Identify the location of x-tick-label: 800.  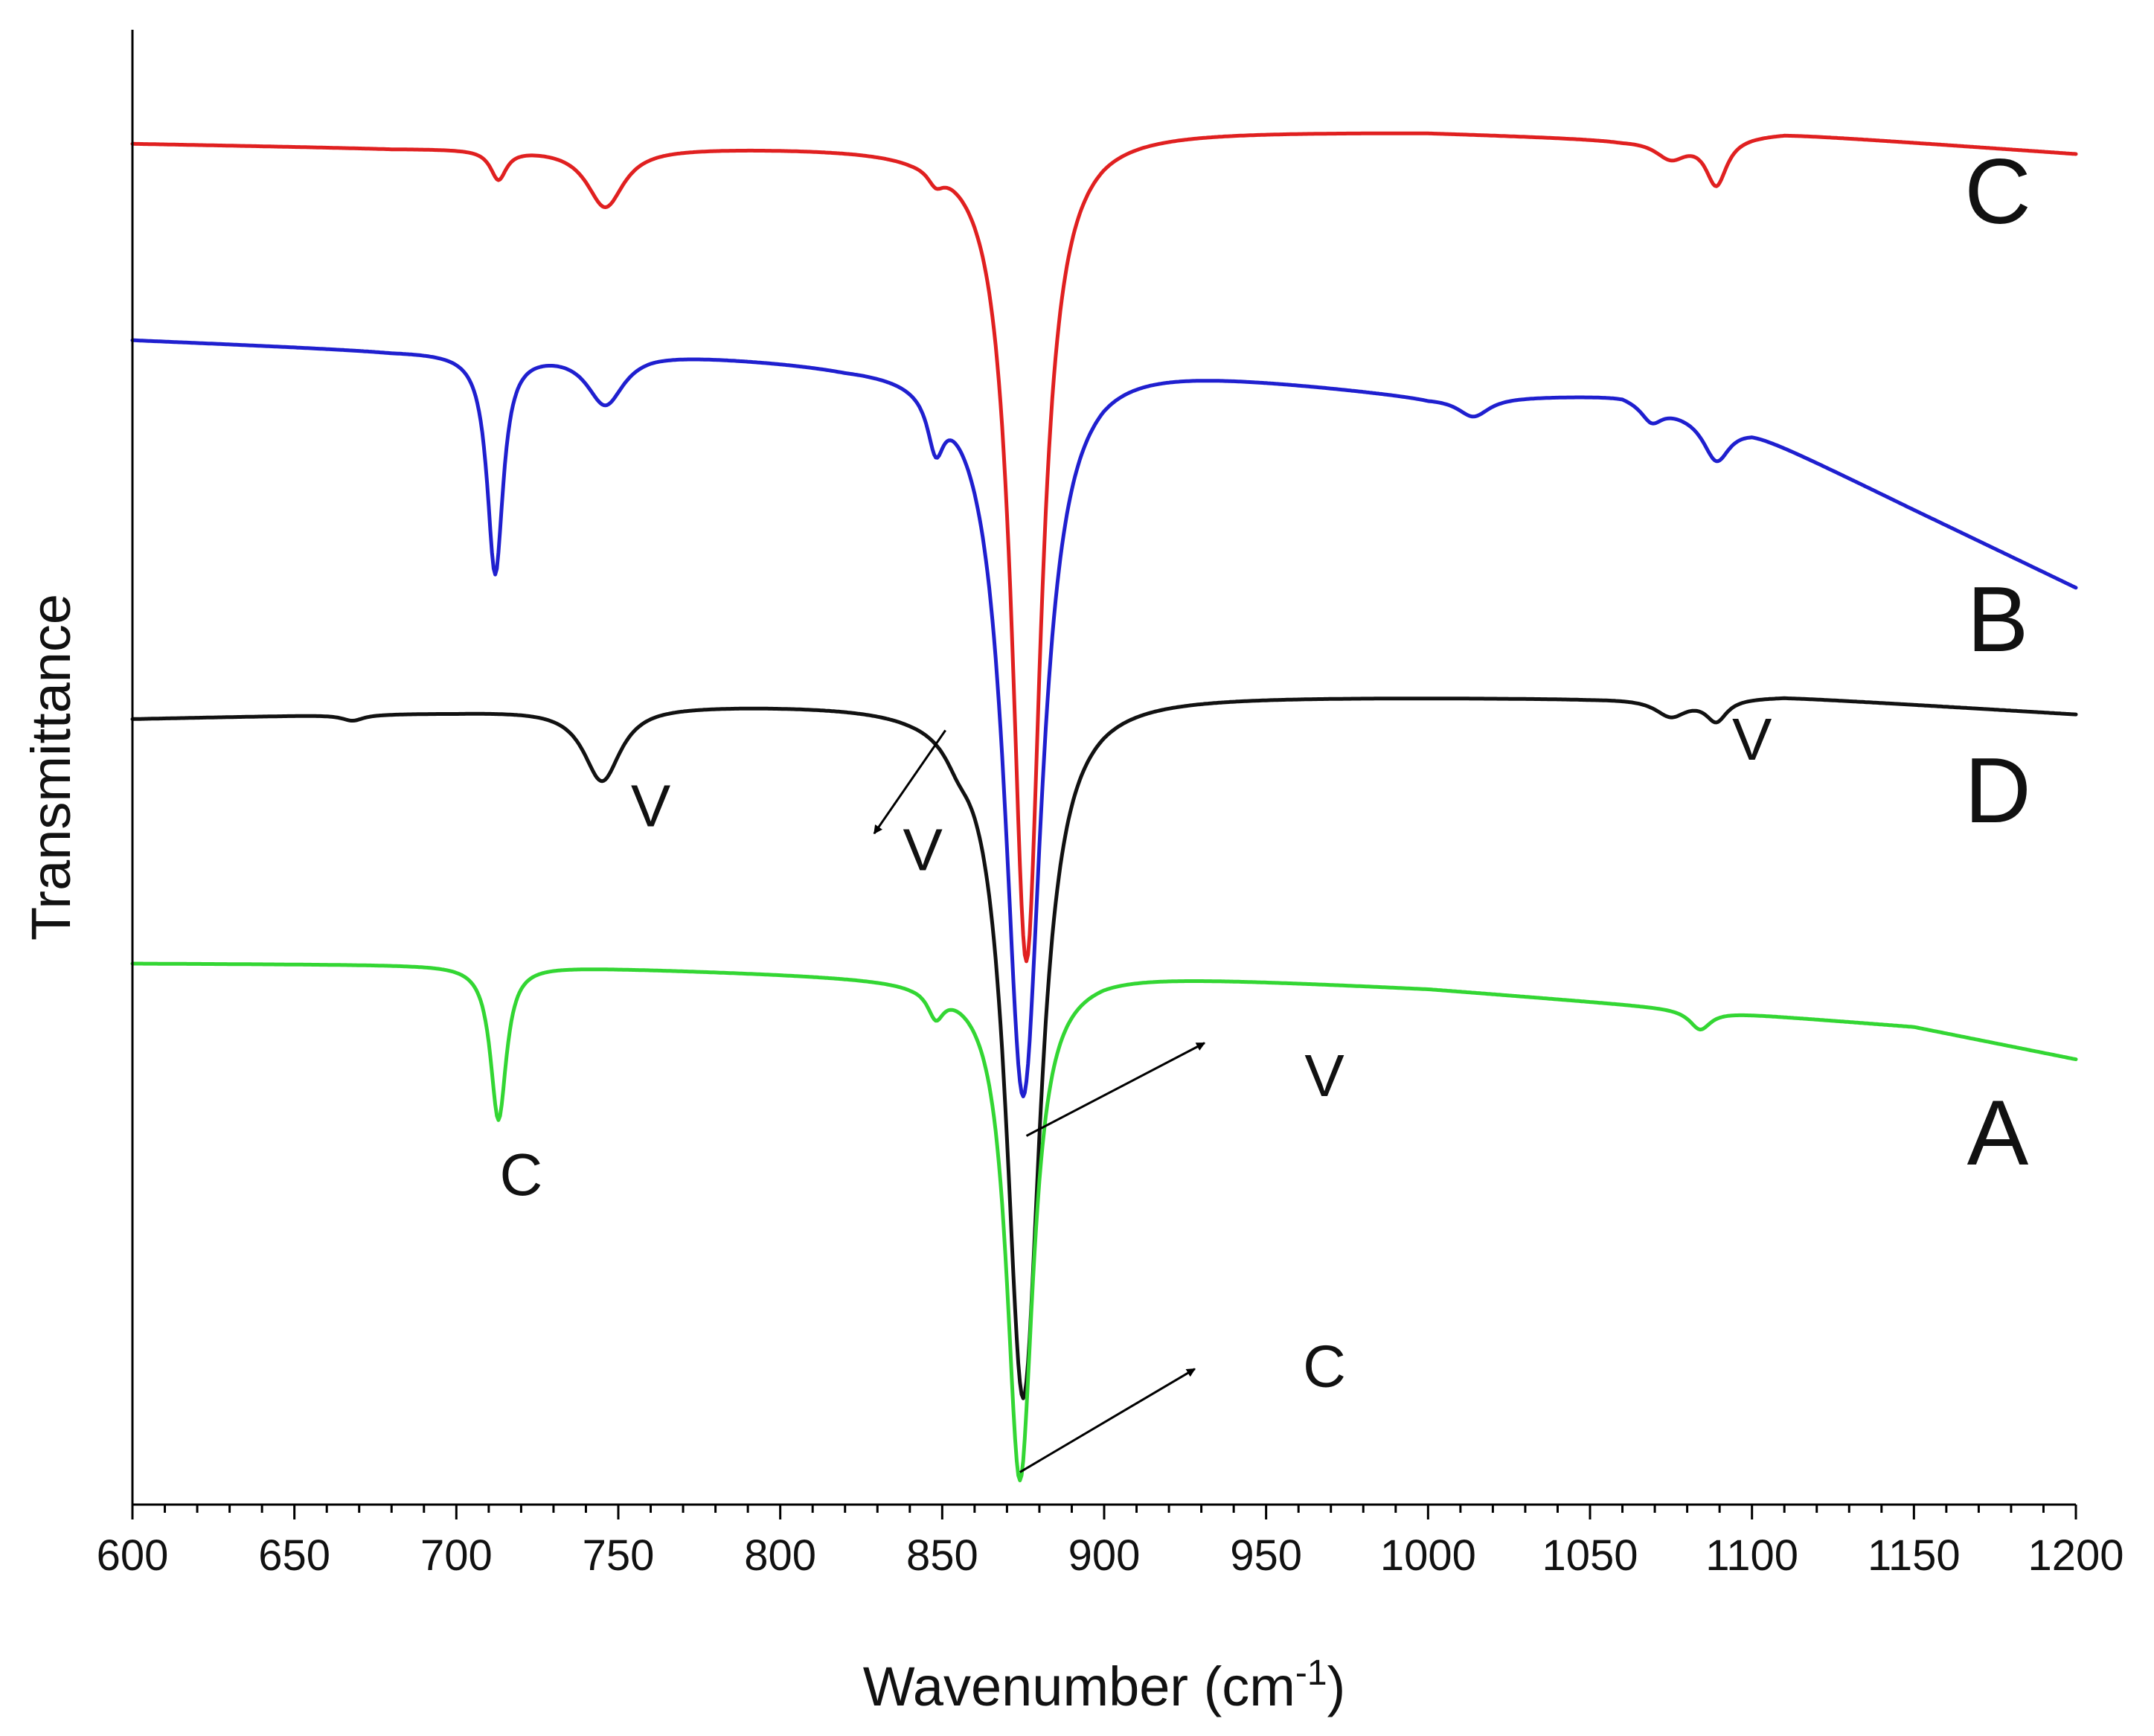
(780, 1556).